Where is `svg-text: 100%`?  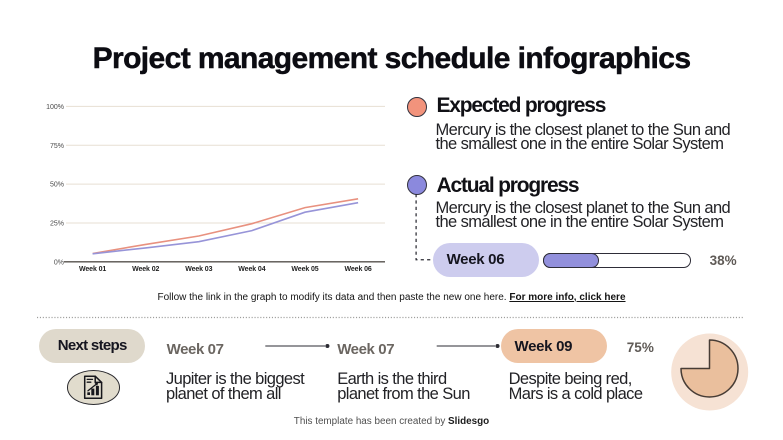
svg-text: 100% is located at coordinates (55, 107).